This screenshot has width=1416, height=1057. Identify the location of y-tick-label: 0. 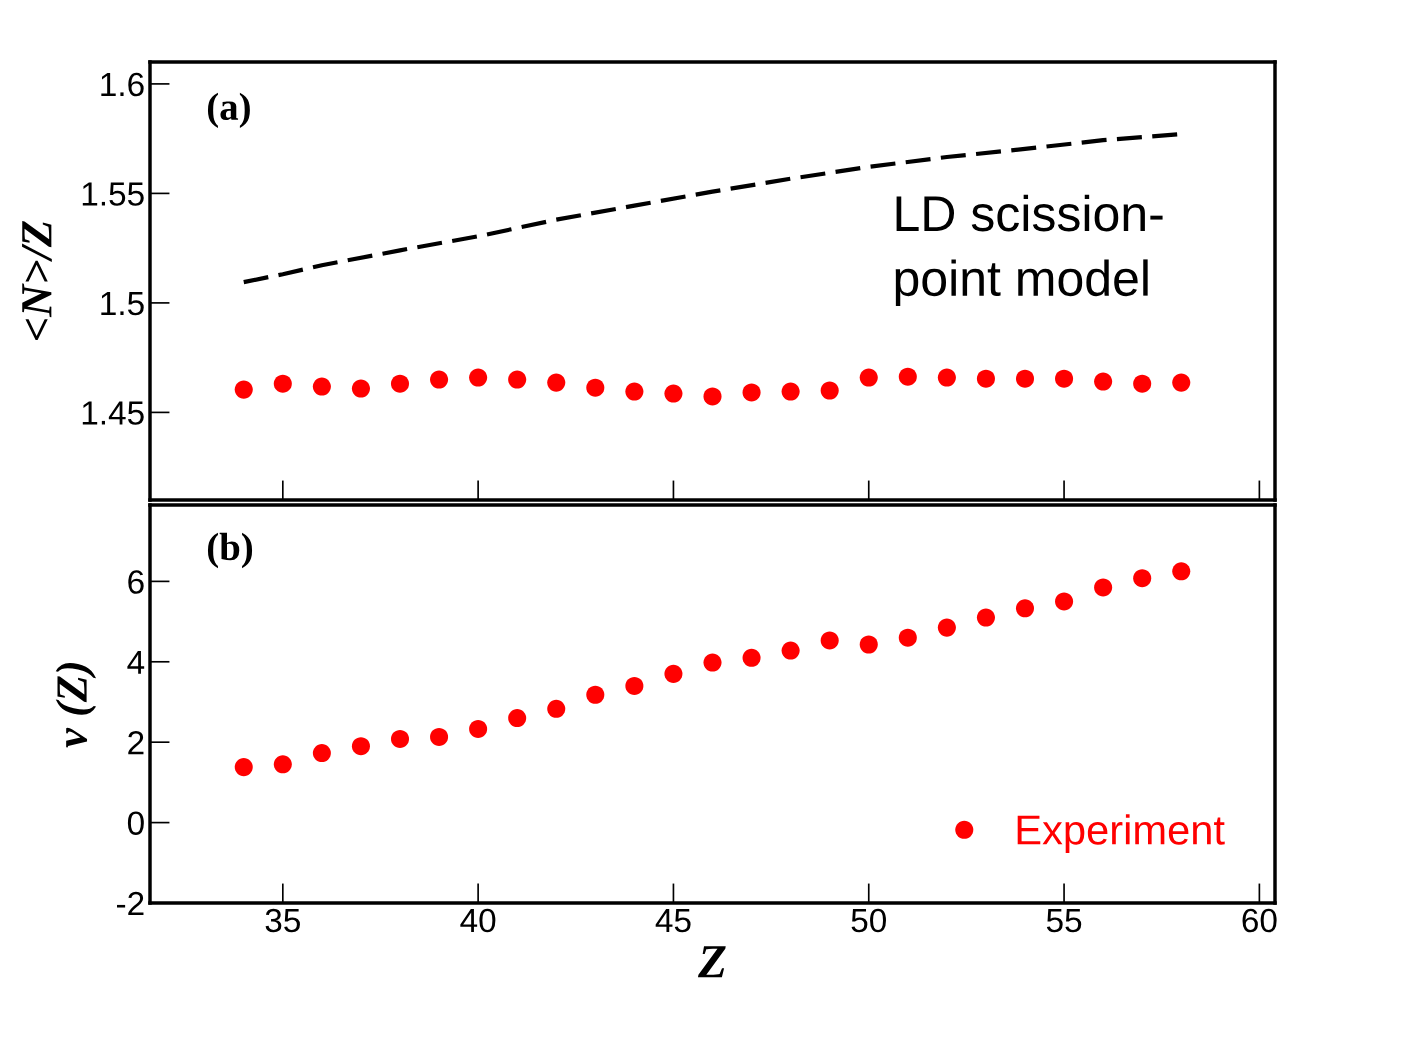
(135, 823).